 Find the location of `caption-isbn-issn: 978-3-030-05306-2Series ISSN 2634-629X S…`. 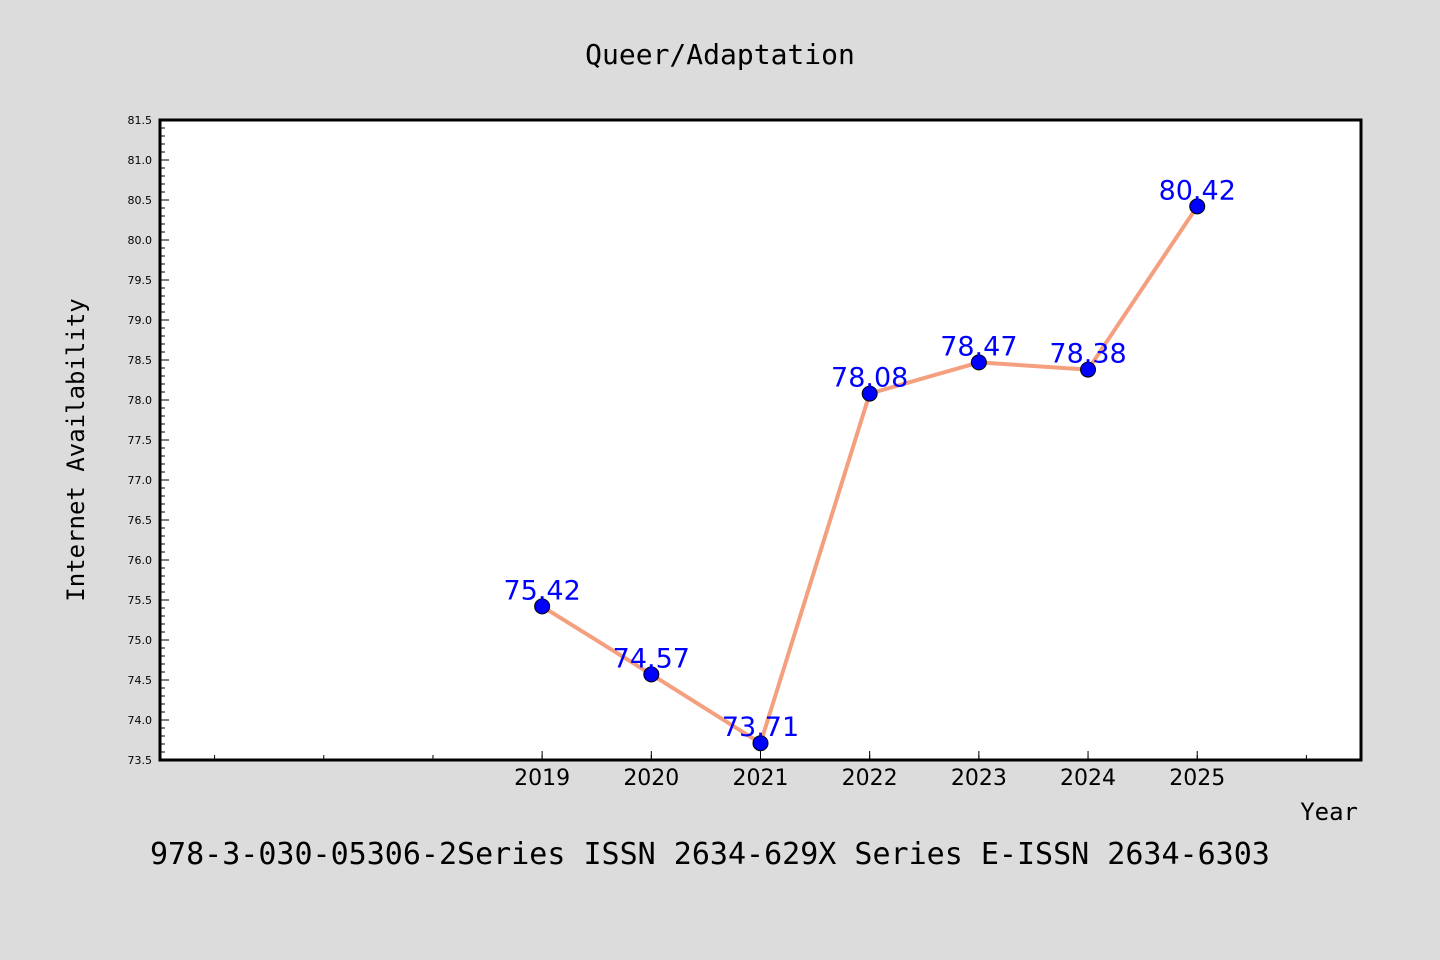

caption-isbn-issn: 978-3-030-05306-2Series ISSN 2634-629X S… is located at coordinates (710, 854).